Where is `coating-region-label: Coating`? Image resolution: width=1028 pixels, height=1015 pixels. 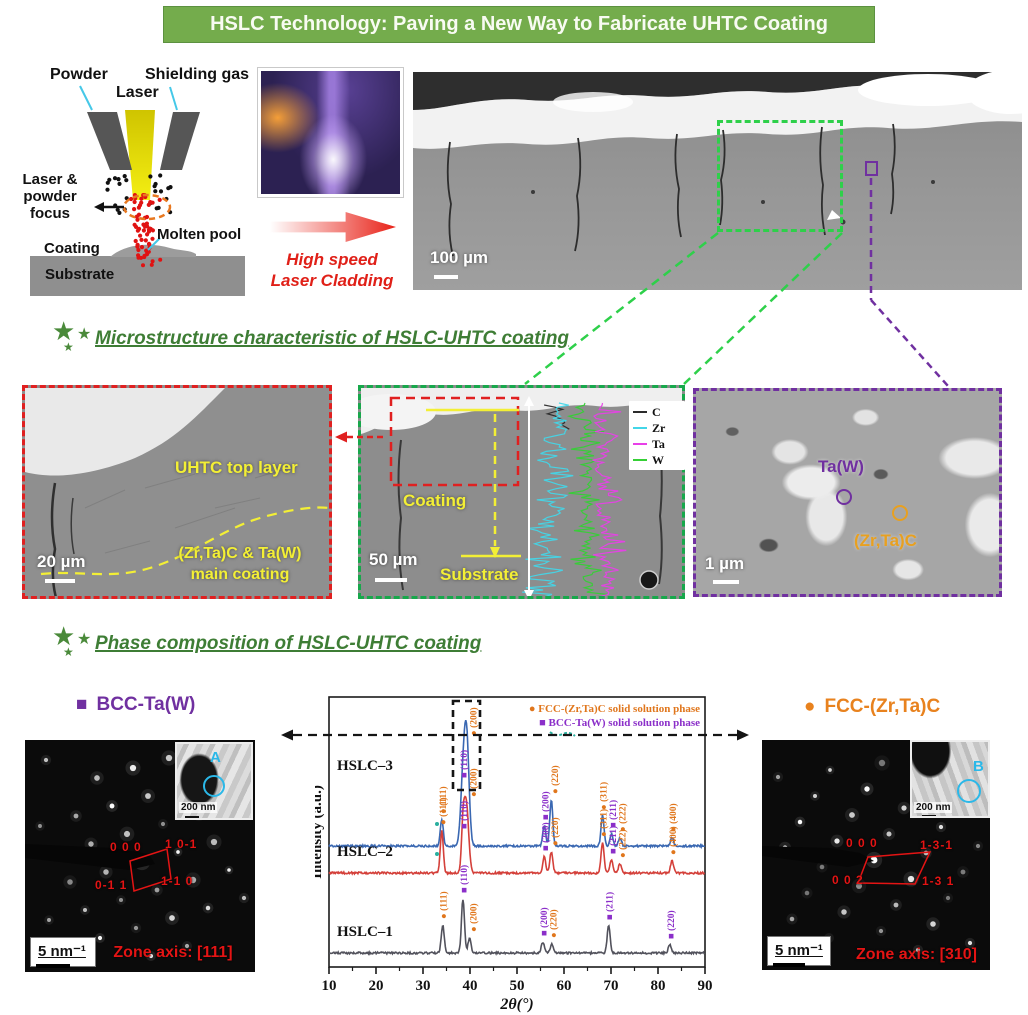
coating-region-label: Coating is located at coordinates (435, 500).